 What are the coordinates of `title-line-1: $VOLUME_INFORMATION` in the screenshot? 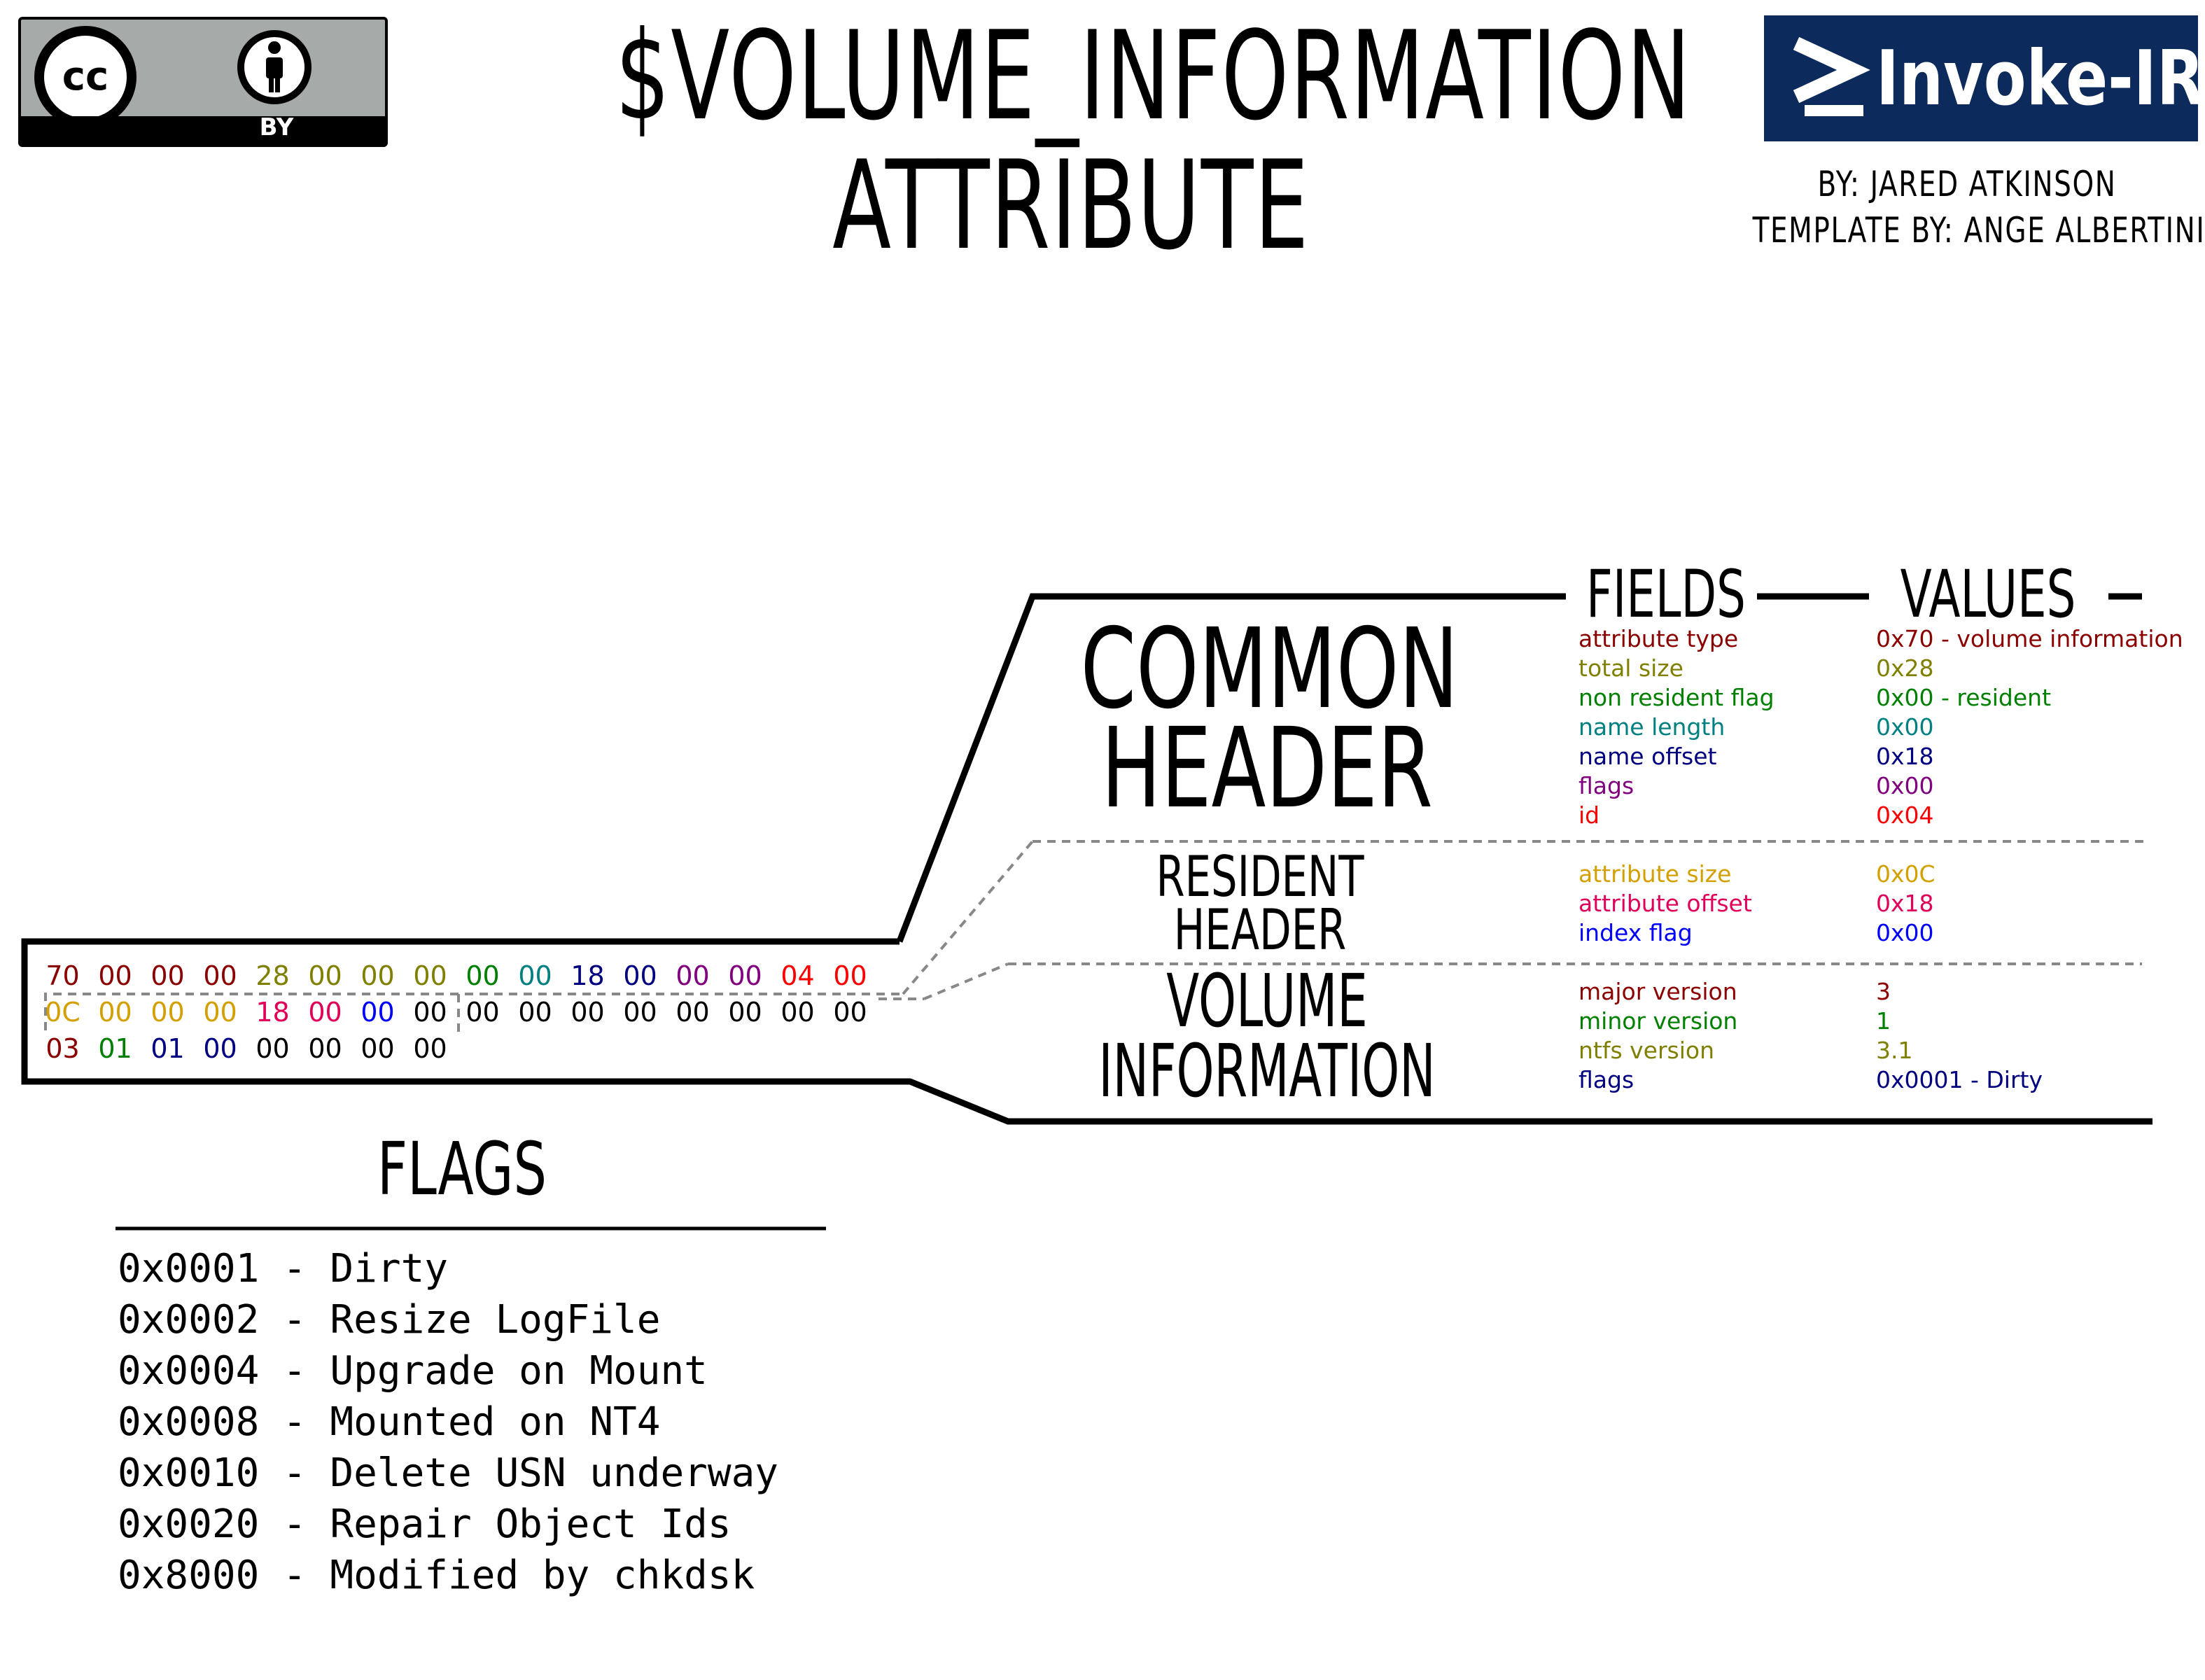 It's located at (1153, 77).